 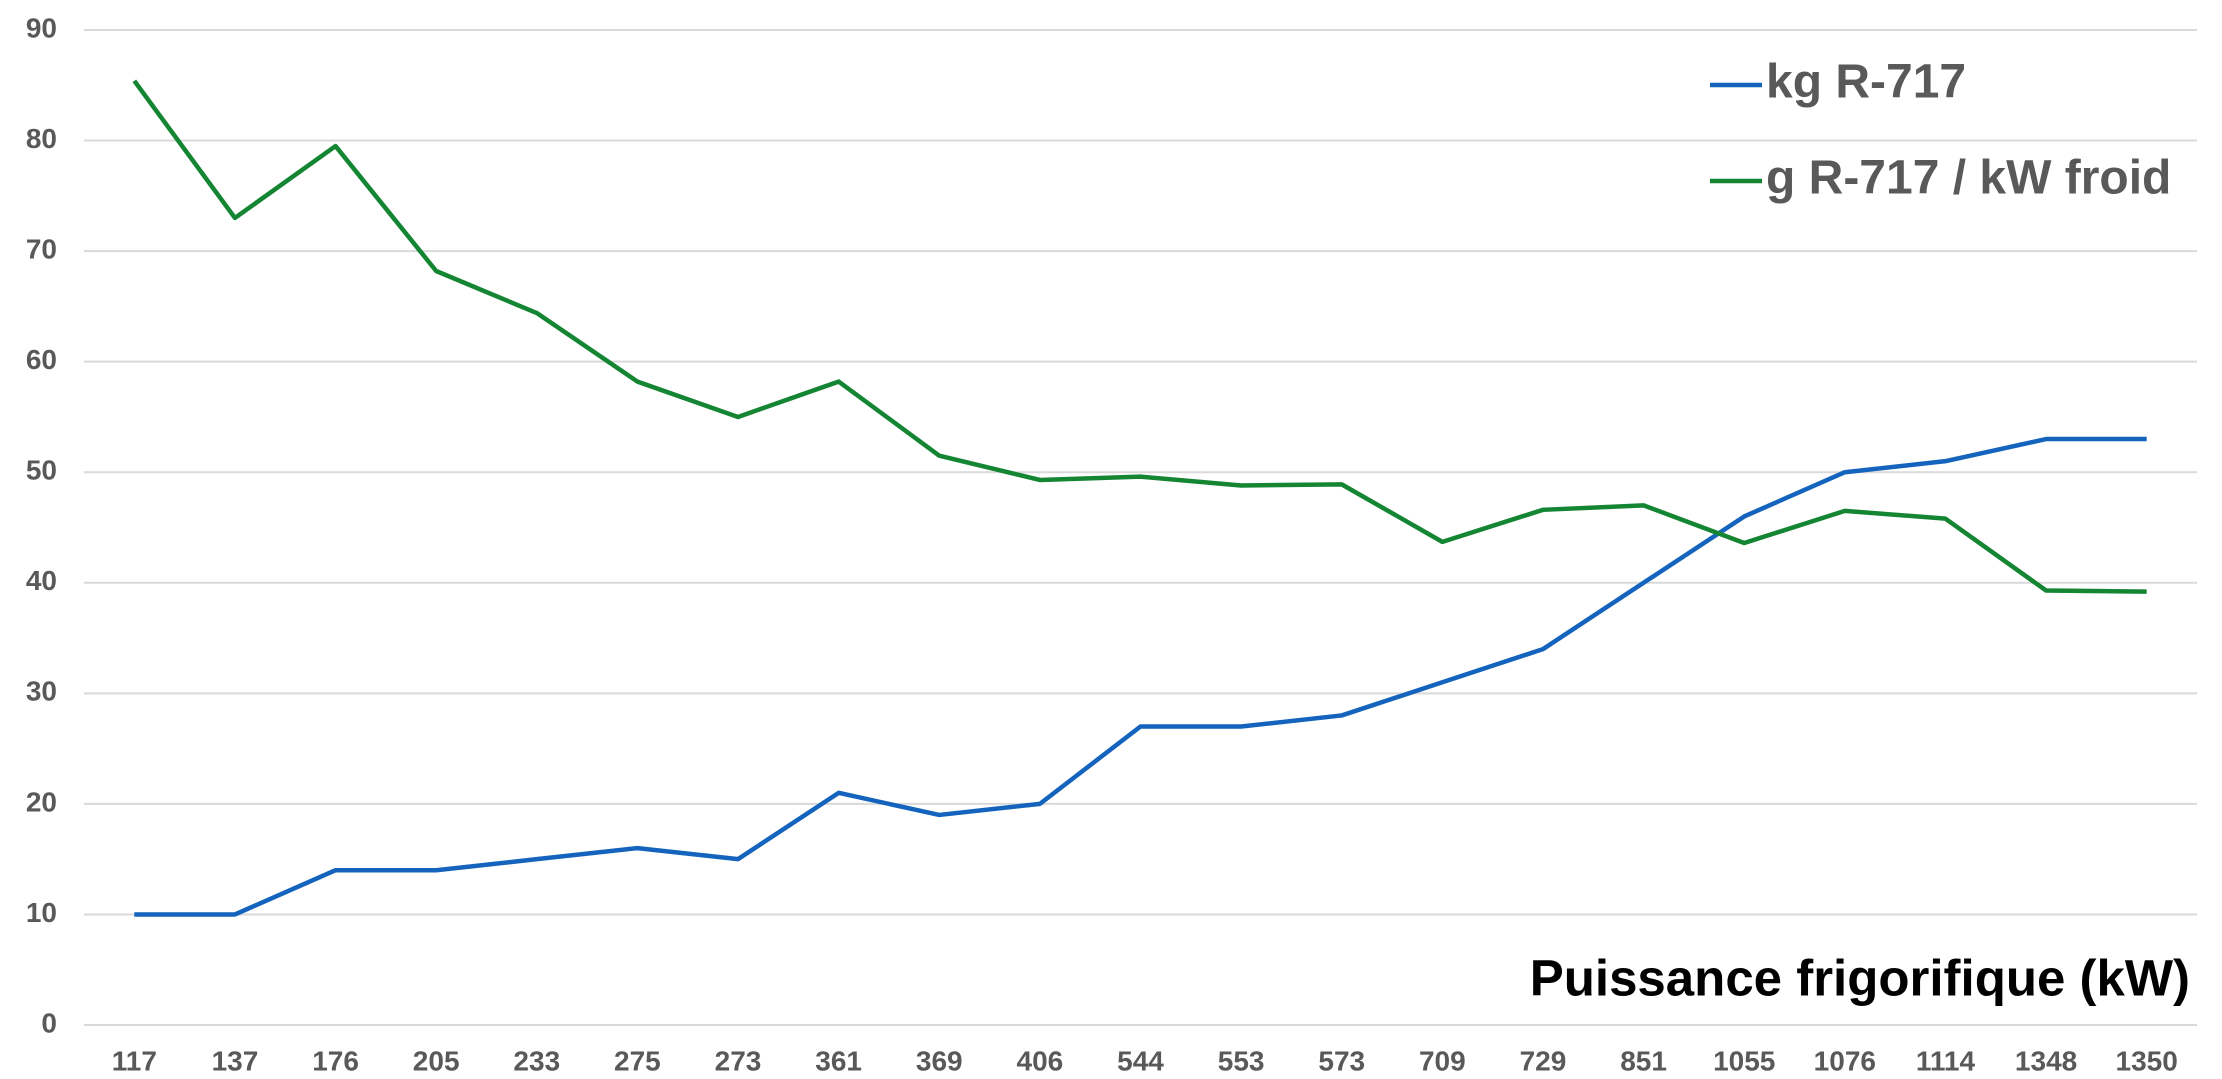 What do you see at coordinates (1040, 1060) in the screenshot?
I see `x-tick-label: 406` at bounding box center [1040, 1060].